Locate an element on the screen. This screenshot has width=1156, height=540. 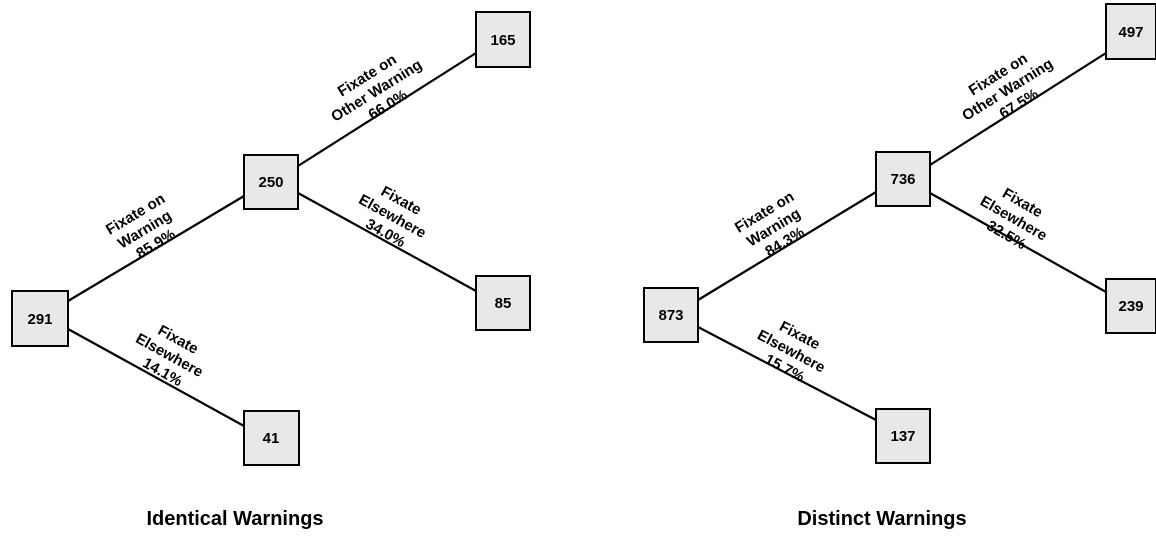
node-value: 137 is located at coordinates (902, 436).